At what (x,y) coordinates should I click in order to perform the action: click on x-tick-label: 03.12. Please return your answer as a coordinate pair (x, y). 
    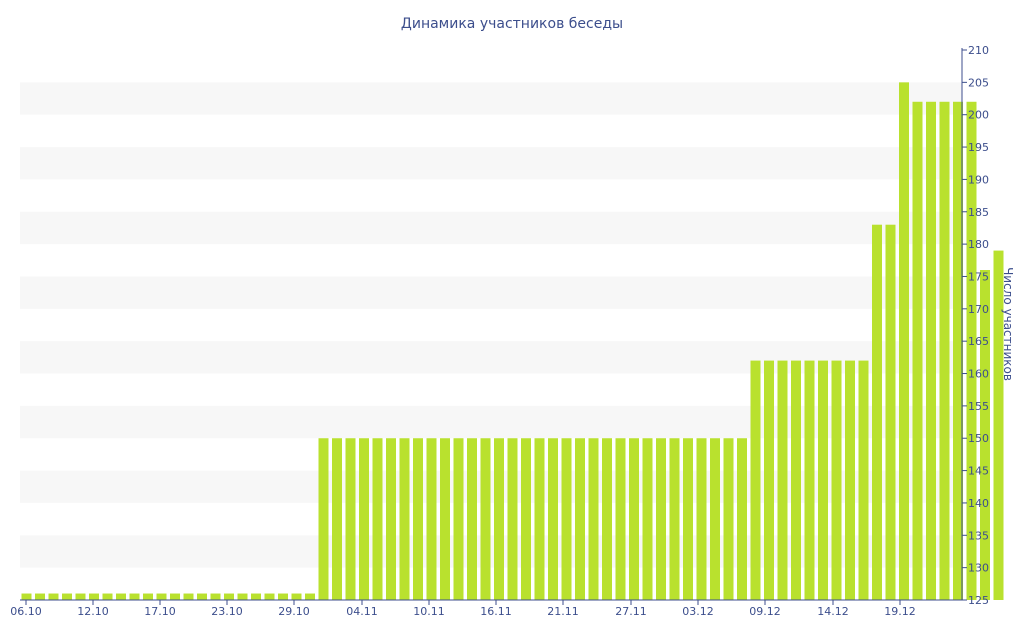
    Looking at the image, I should click on (698, 611).